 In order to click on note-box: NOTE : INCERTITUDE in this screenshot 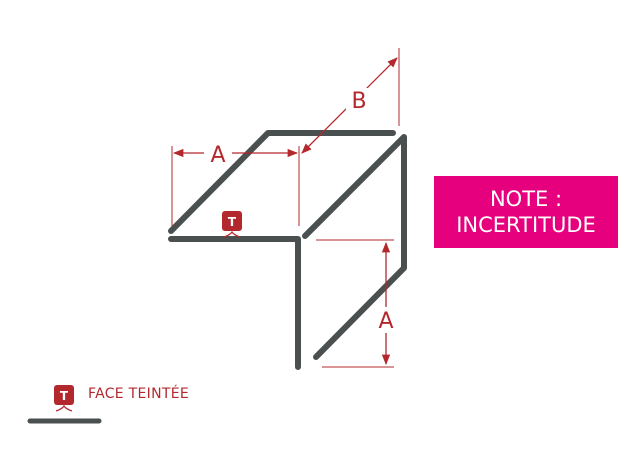, I will do `click(526, 212)`.